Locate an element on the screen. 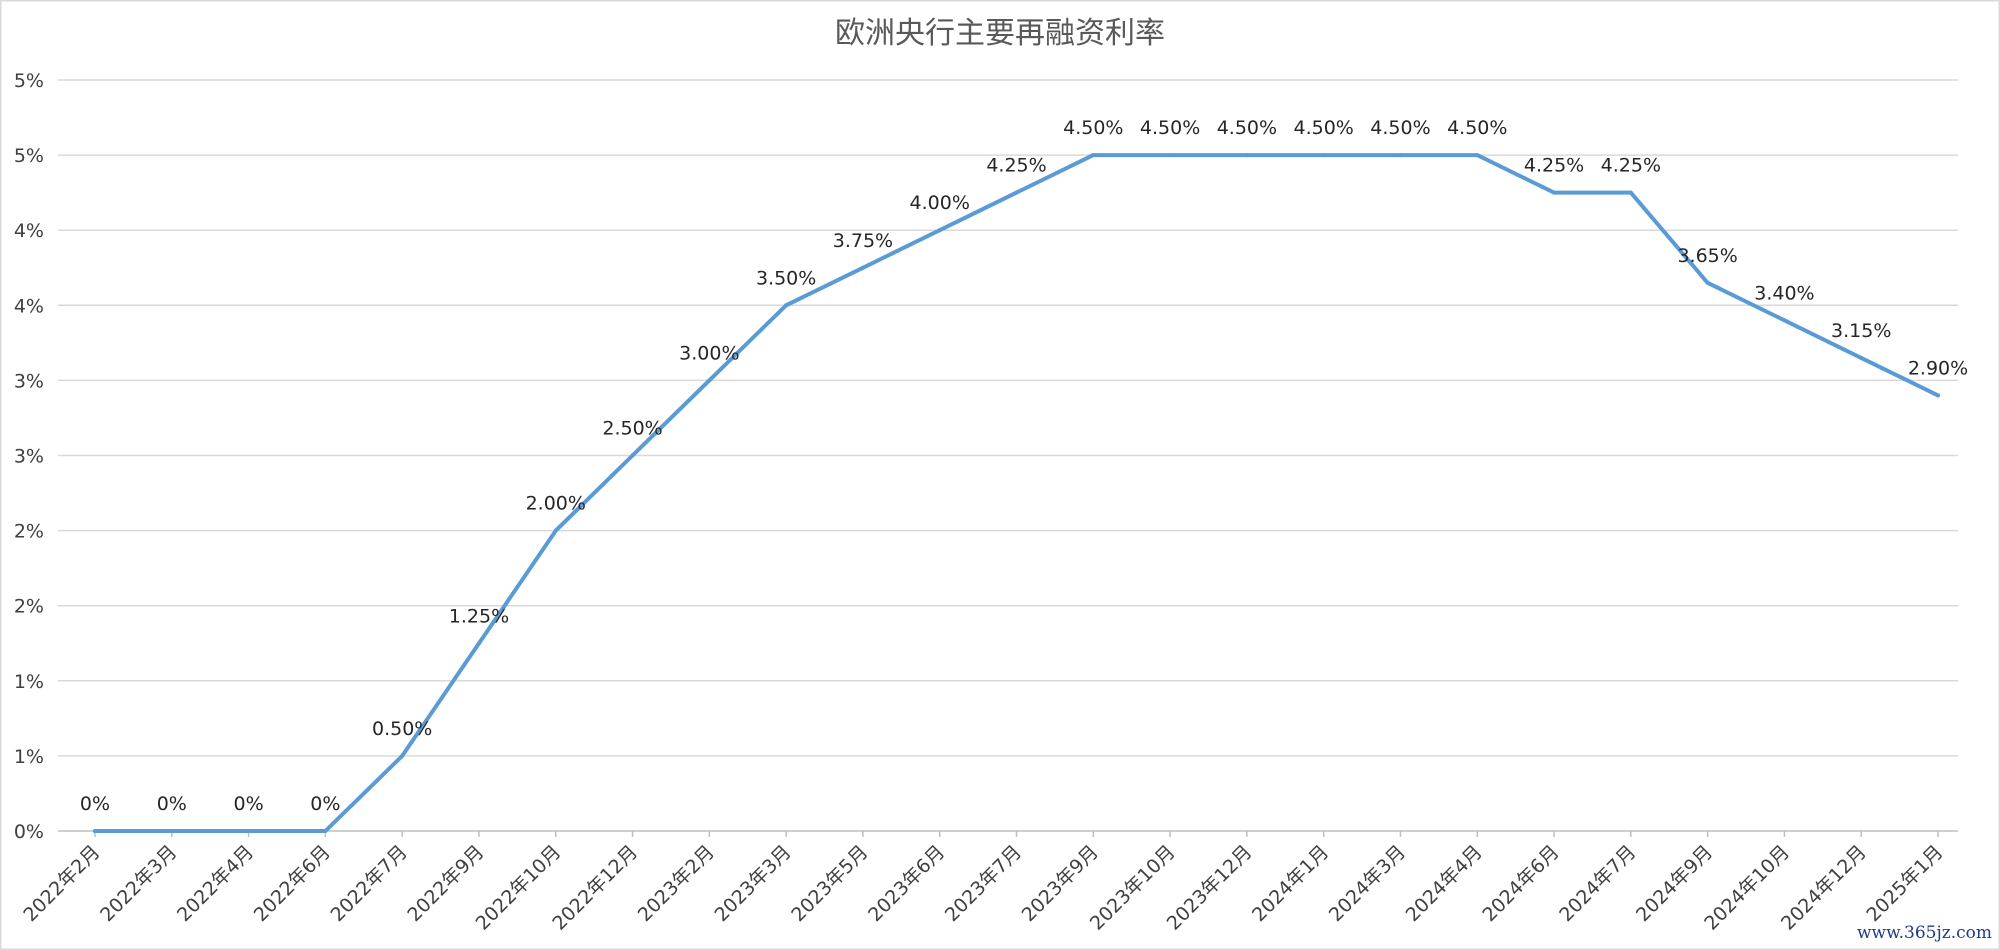 The image size is (2000, 950). x-tick-label: 2024年7月 is located at coordinates (1597, 883).